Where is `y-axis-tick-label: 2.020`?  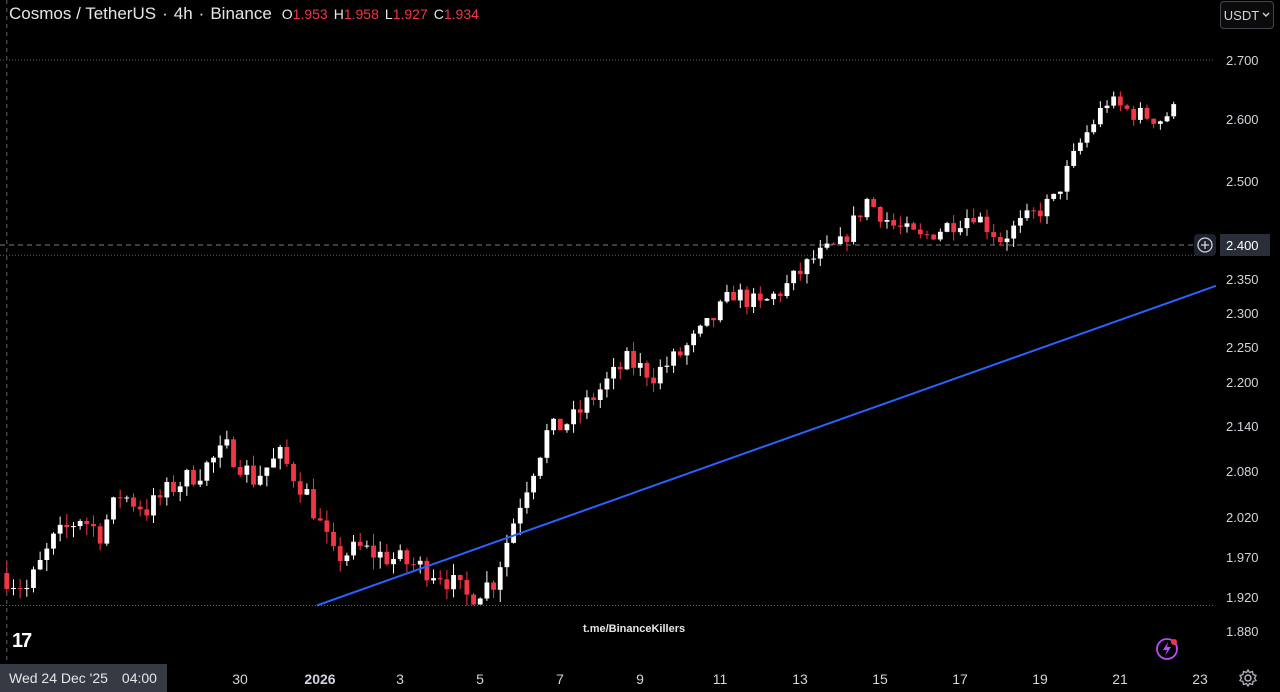
y-axis-tick-label: 2.020 is located at coordinates (1242, 517).